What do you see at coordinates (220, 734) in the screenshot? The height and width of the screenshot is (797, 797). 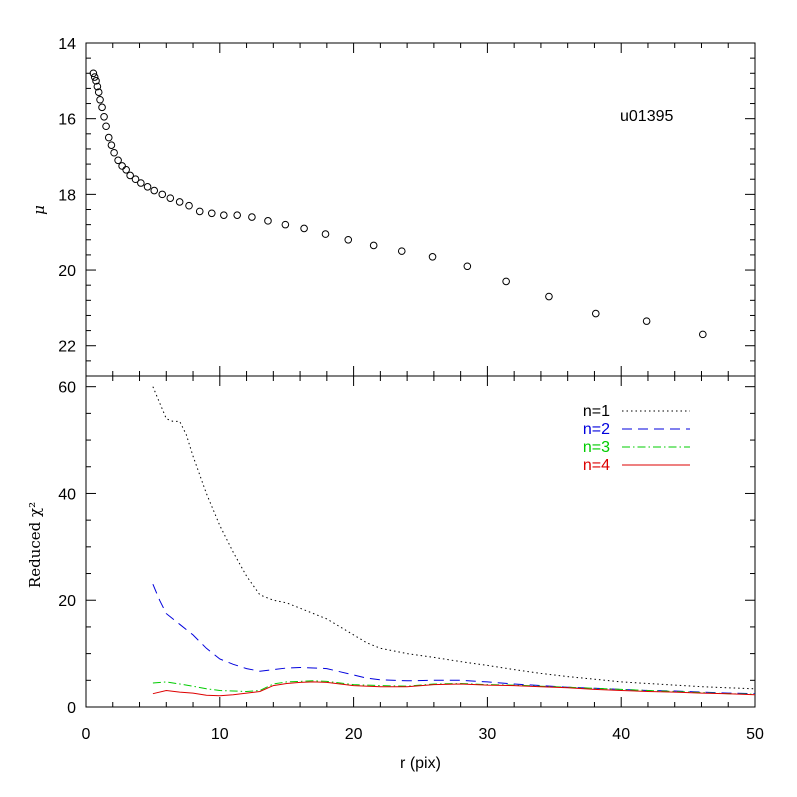 I see `x-tick-label: 10` at bounding box center [220, 734].